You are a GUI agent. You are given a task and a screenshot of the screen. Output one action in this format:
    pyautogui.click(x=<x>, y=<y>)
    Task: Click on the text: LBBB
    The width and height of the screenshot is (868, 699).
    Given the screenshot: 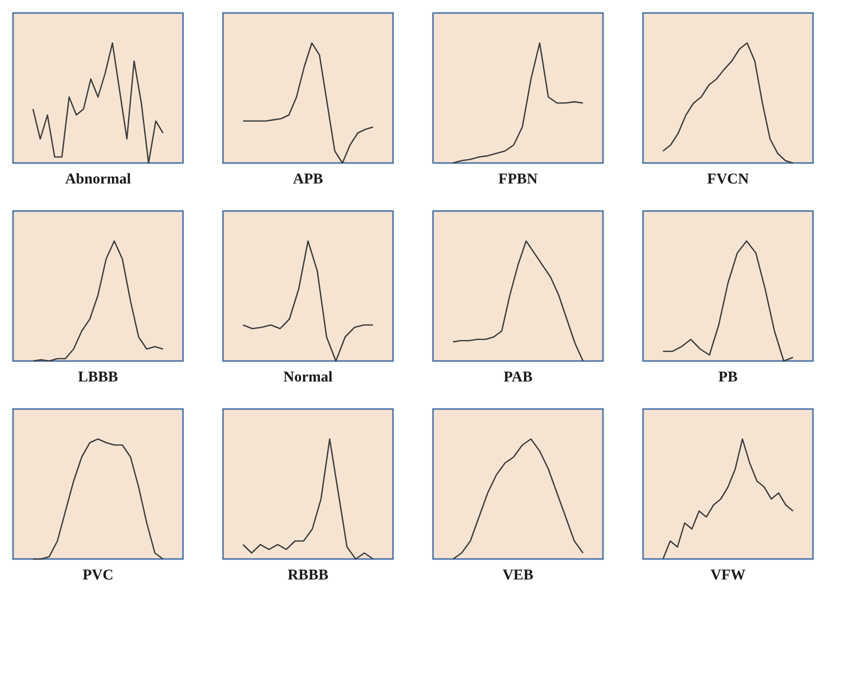 What is the action you would take?
    pyautogui.click(x=98, y=378)
    